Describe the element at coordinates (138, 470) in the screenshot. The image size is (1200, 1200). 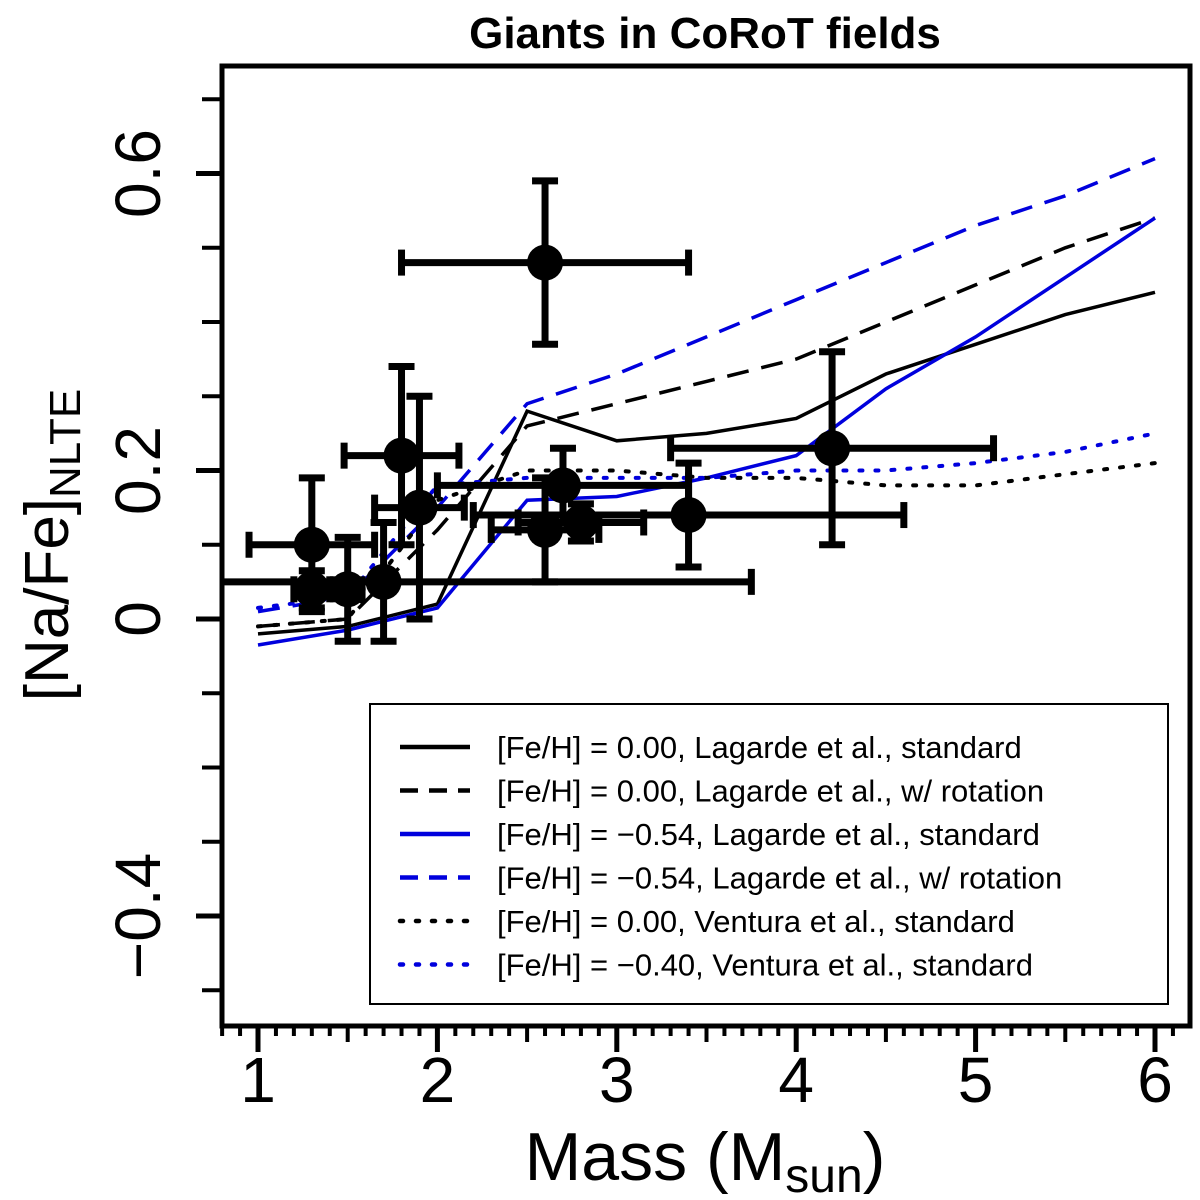
I see `y-tick-label: 0.2` at that location.